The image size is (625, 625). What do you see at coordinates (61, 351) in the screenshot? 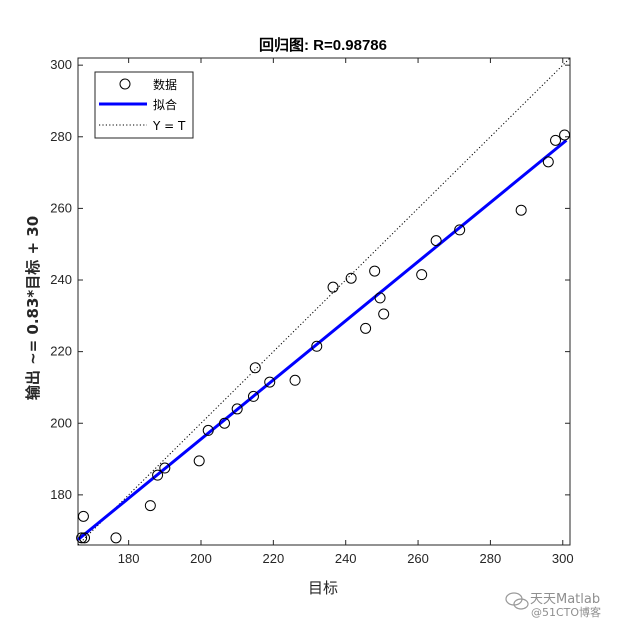
I see `y-tick-label: 220` at bounding box center [61, 351].